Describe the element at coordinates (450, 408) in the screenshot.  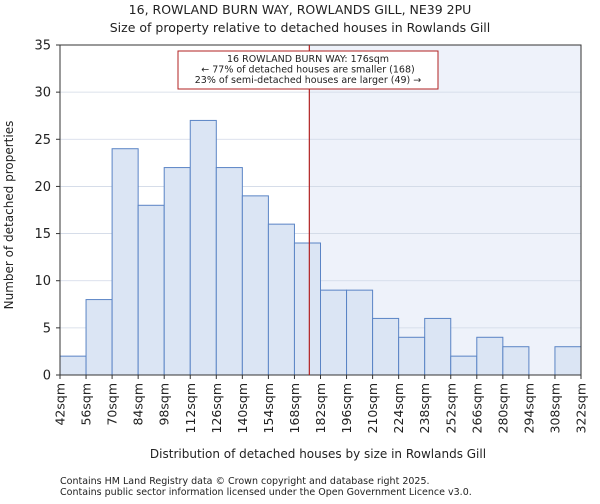
I see `x-tick-label: 252sqm` at that location.